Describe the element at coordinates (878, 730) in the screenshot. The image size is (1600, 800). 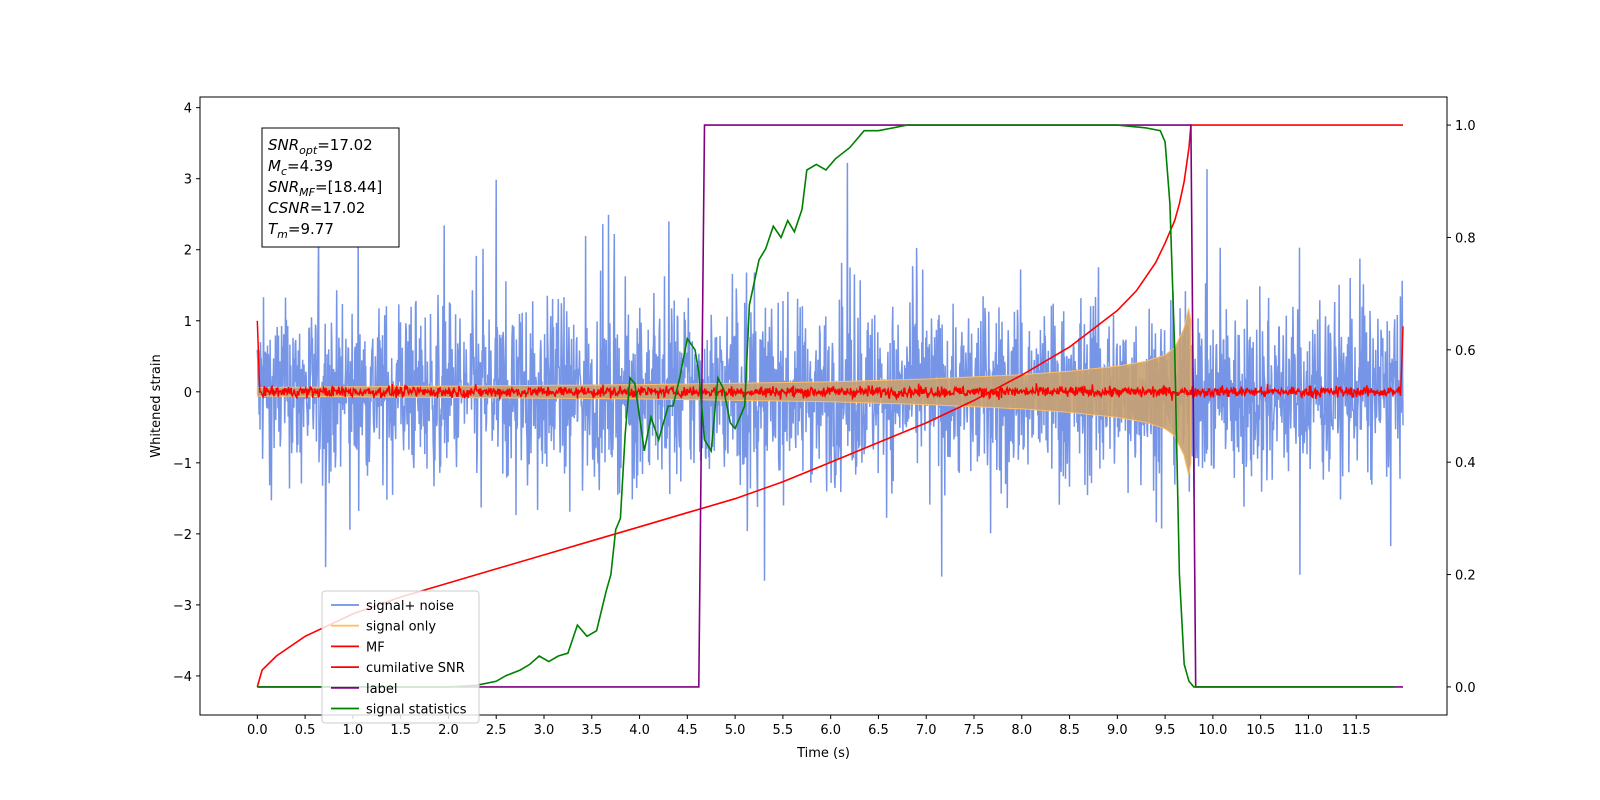
I see `x-tick-label: 6.5` at that location.